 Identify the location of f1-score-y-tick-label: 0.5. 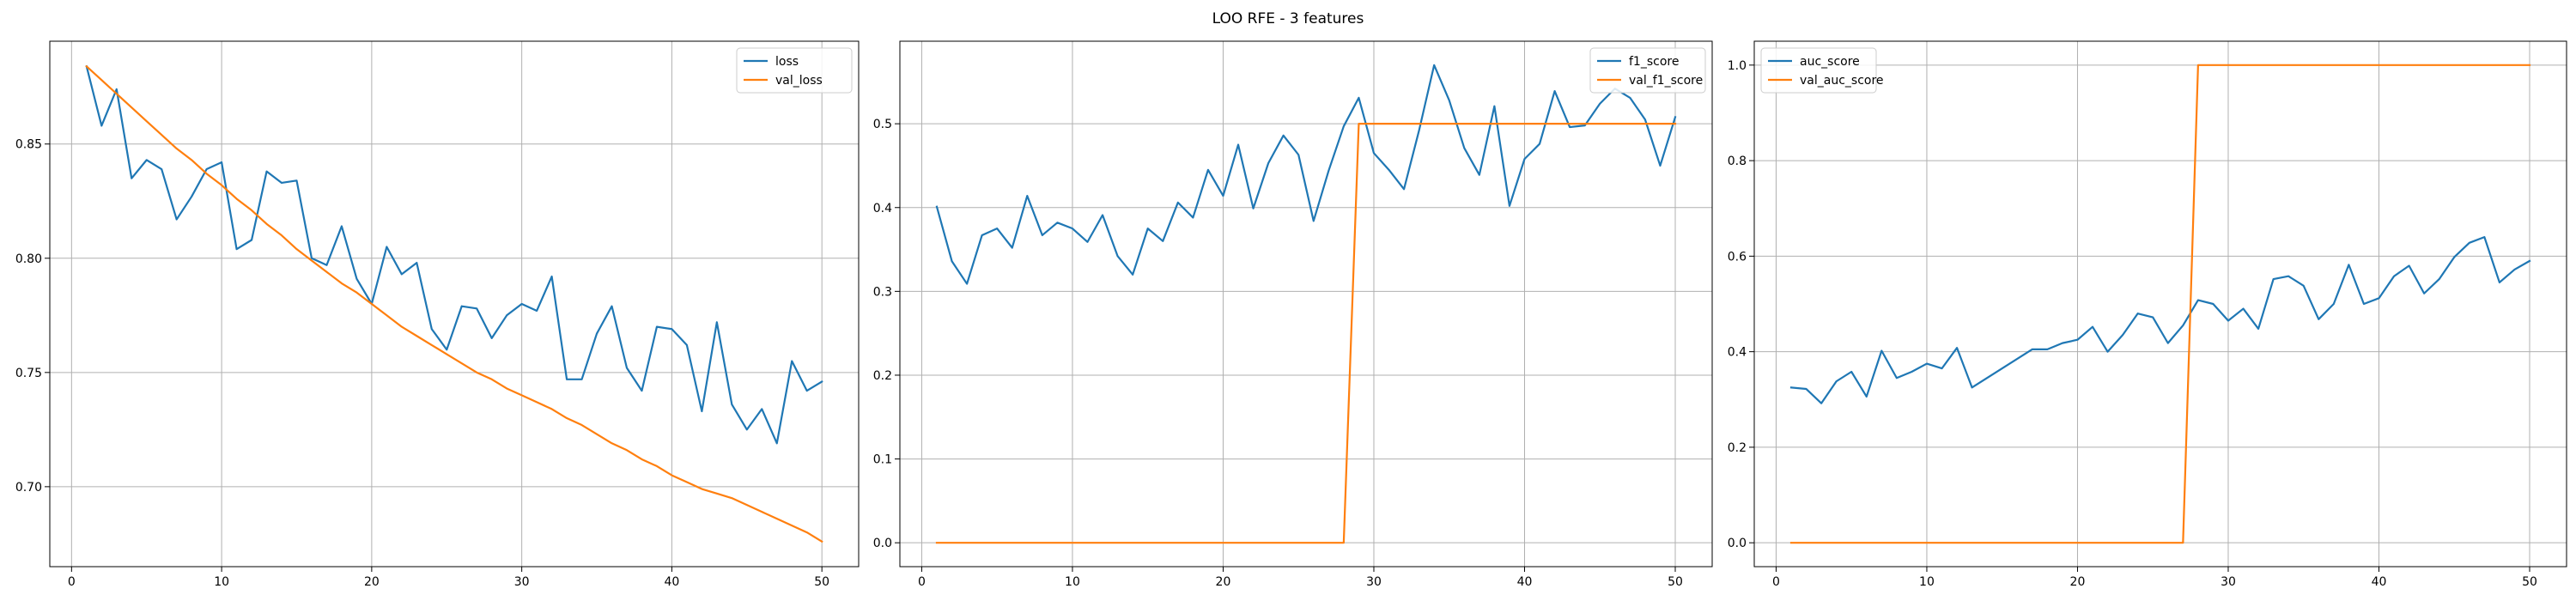
(882, 124).